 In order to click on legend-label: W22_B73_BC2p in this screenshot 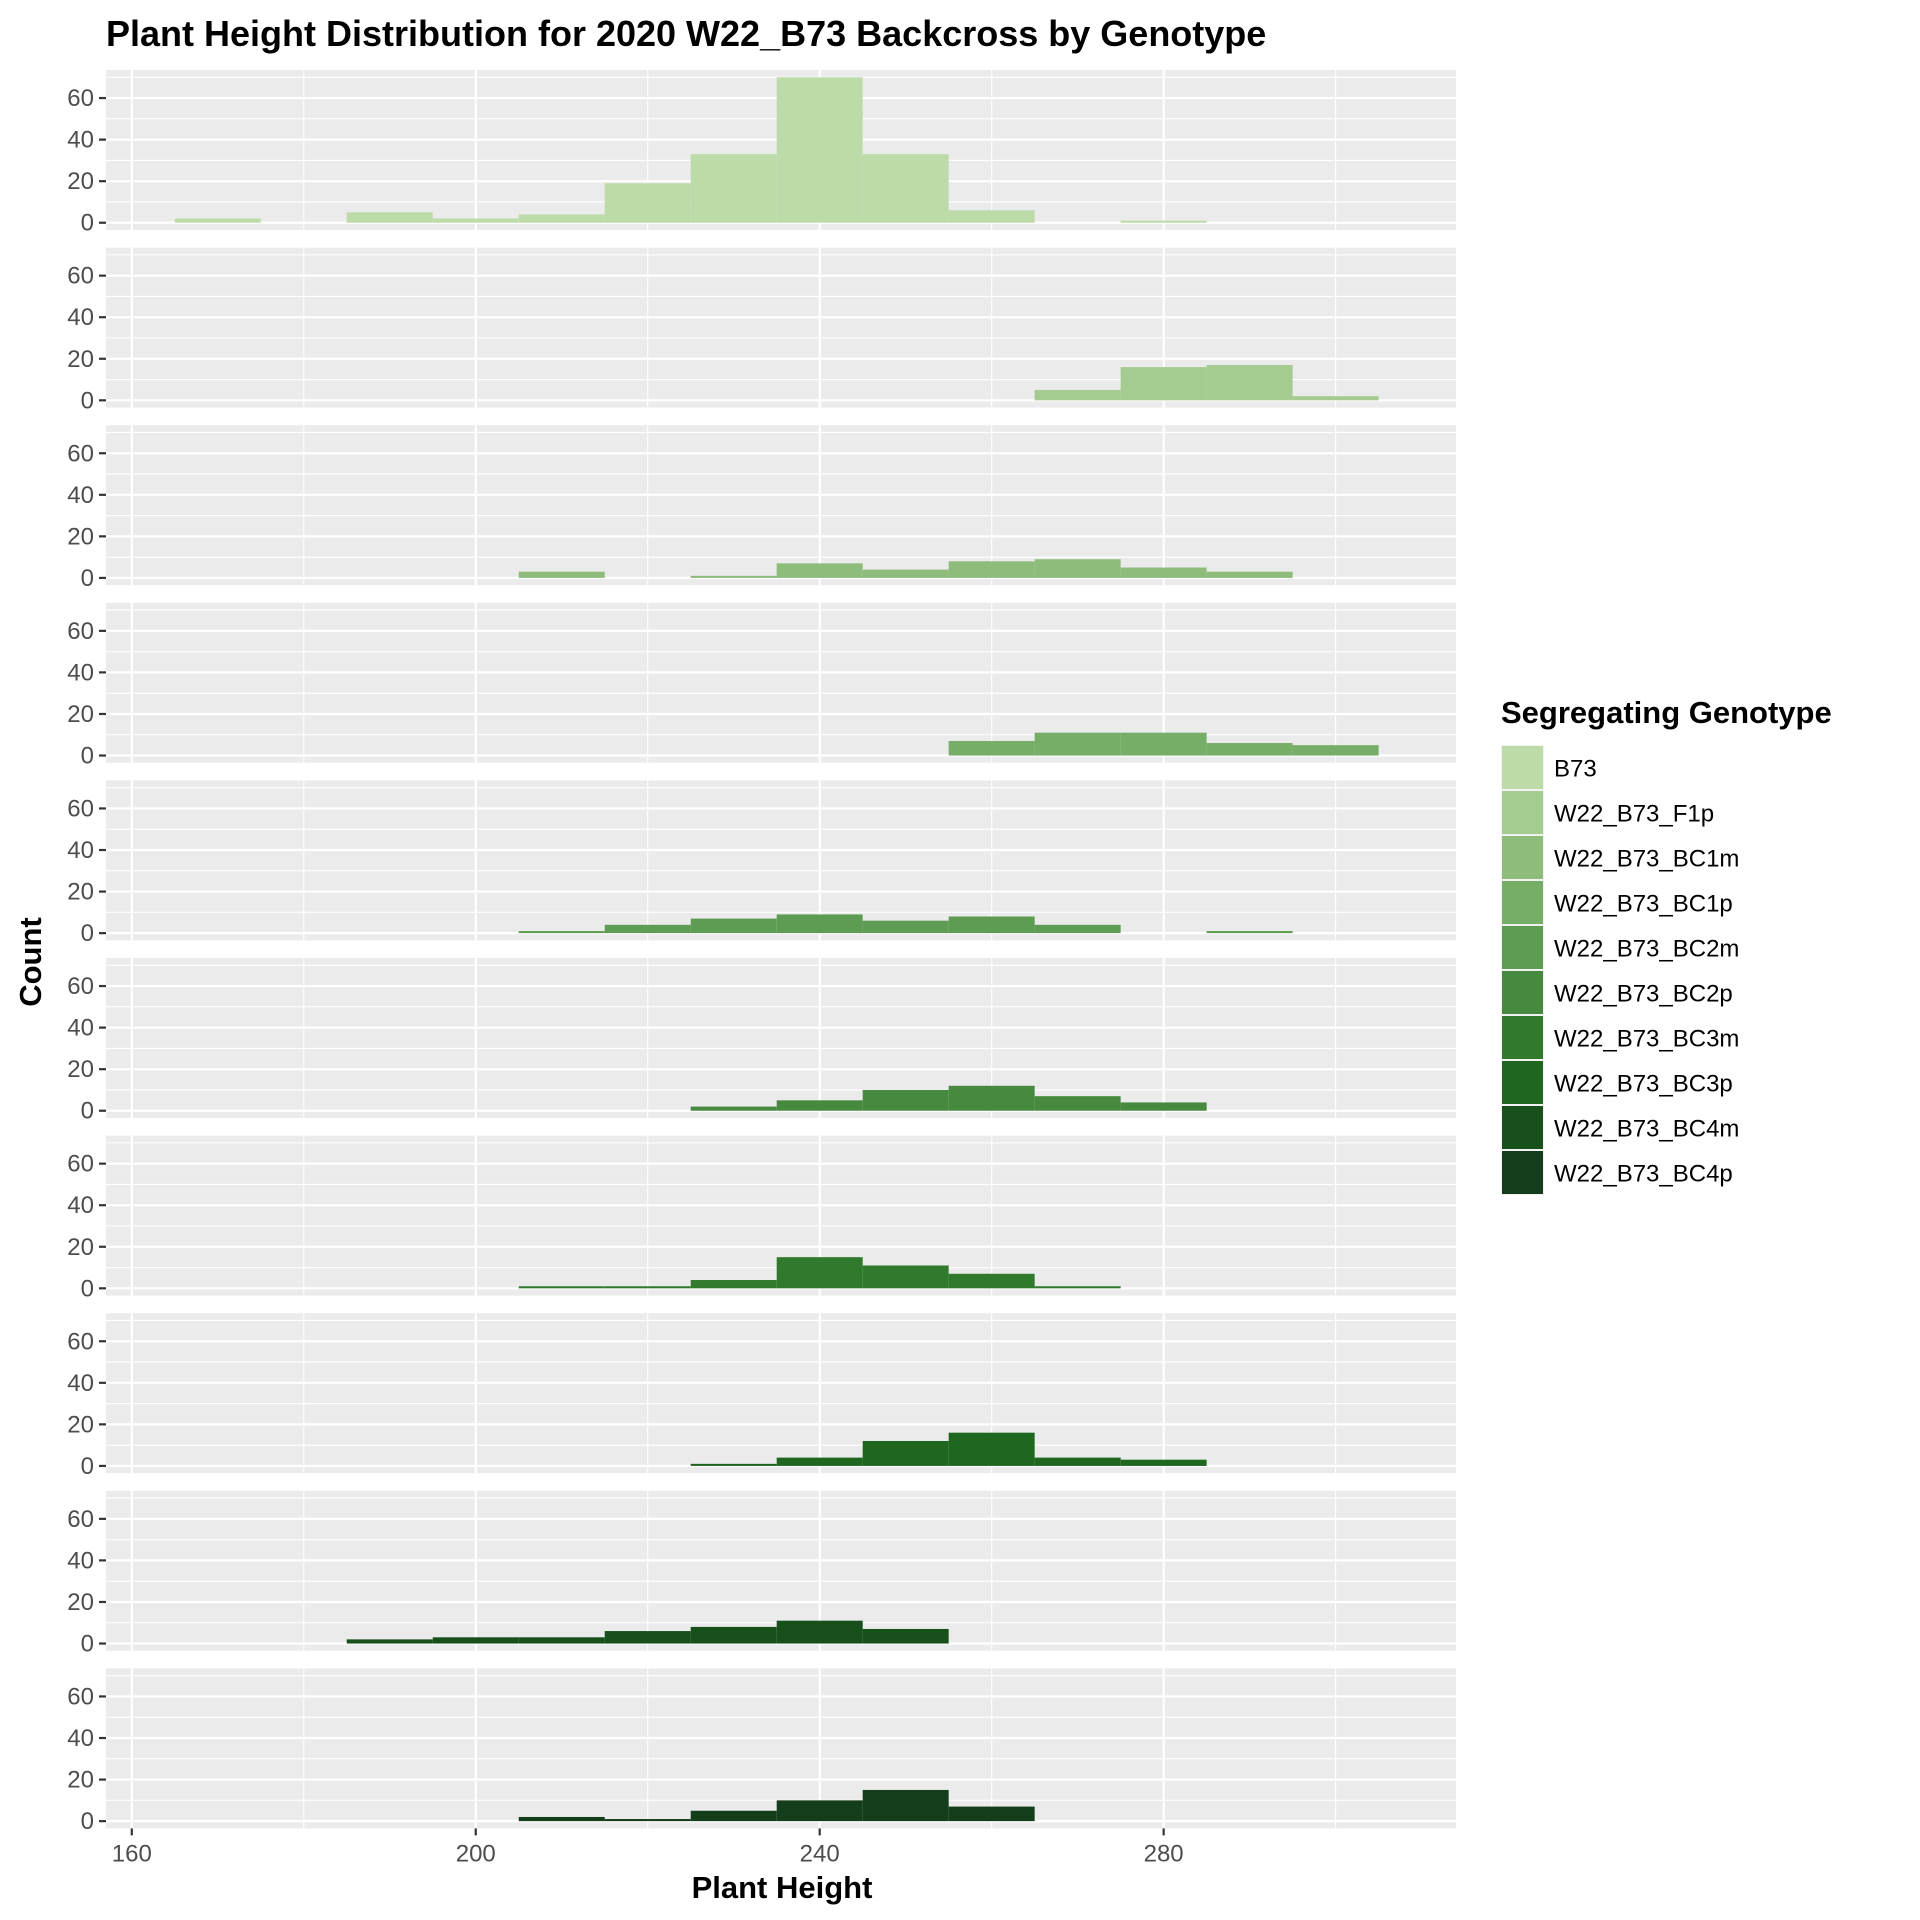, I will do `click(1643, 994)`.